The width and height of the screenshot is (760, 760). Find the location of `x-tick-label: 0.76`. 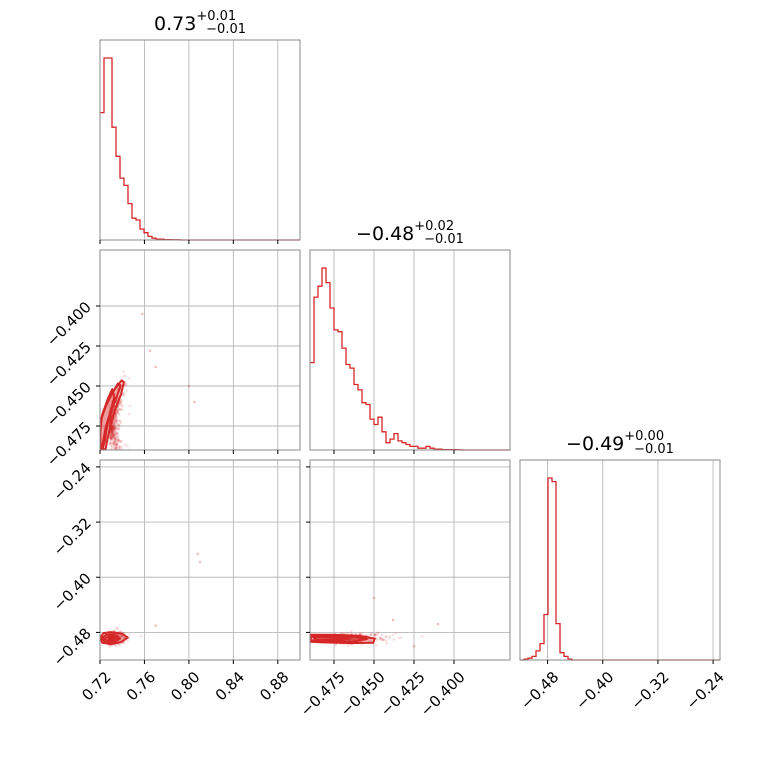

x-tick-label: 0.76 is located at coordinates (141, 686).